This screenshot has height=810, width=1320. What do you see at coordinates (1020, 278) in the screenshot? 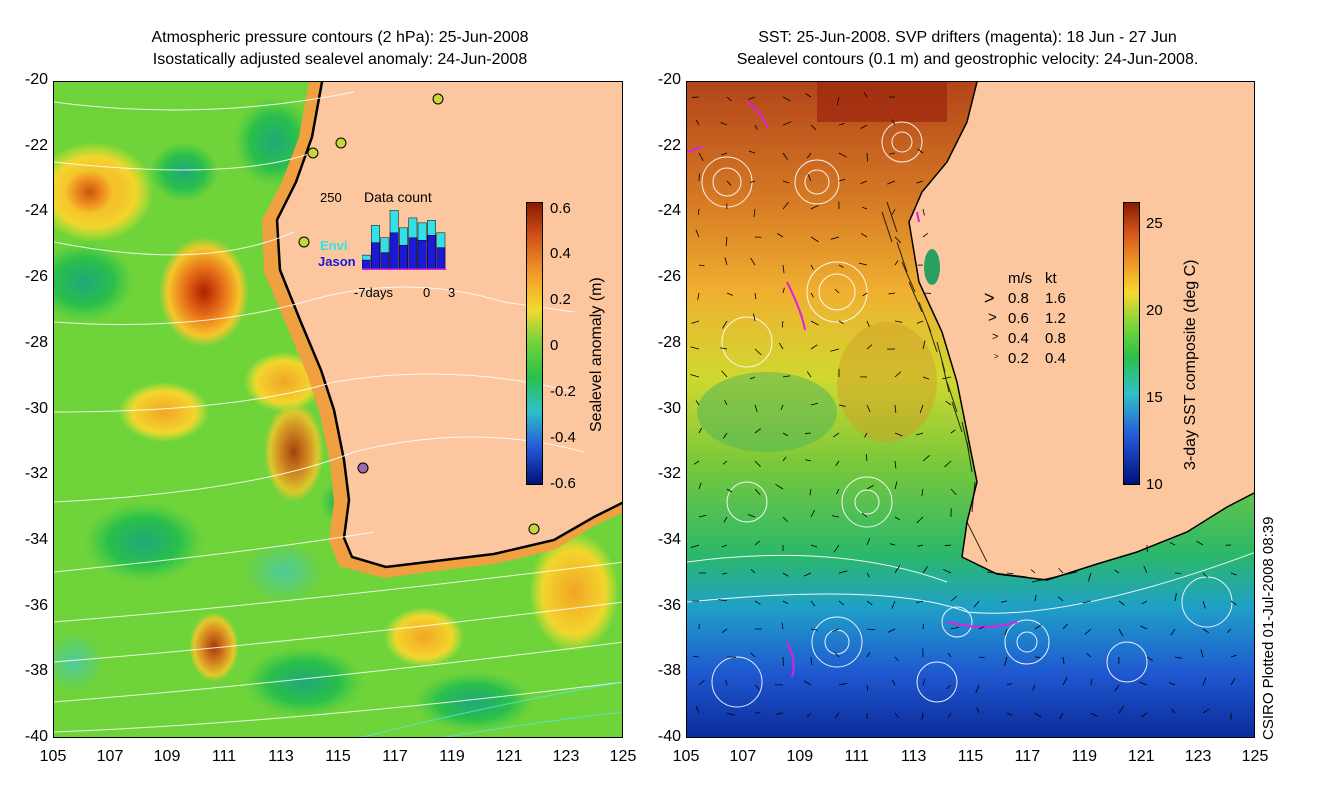
I see `velocity-header-ms: m/s` at bounding box center [1020, 278].